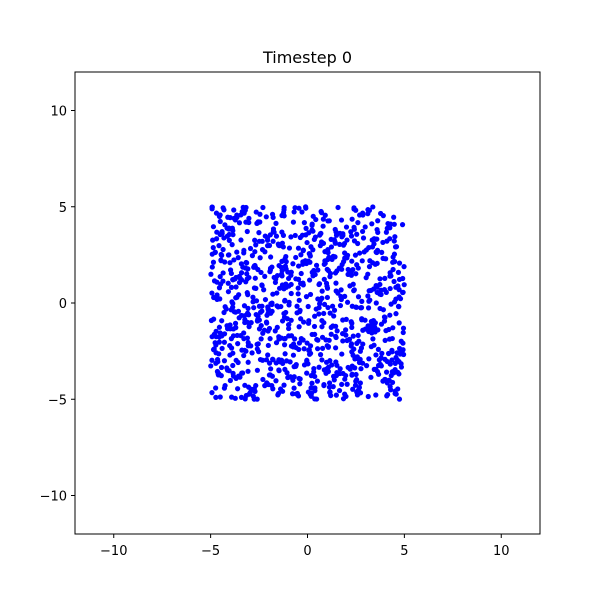 This screenshot has width=600, height=600. What do you see at coordinates (404, 551) in the screenshot?
I see `x-tick-label: 5` at bounding box center [404, 551].